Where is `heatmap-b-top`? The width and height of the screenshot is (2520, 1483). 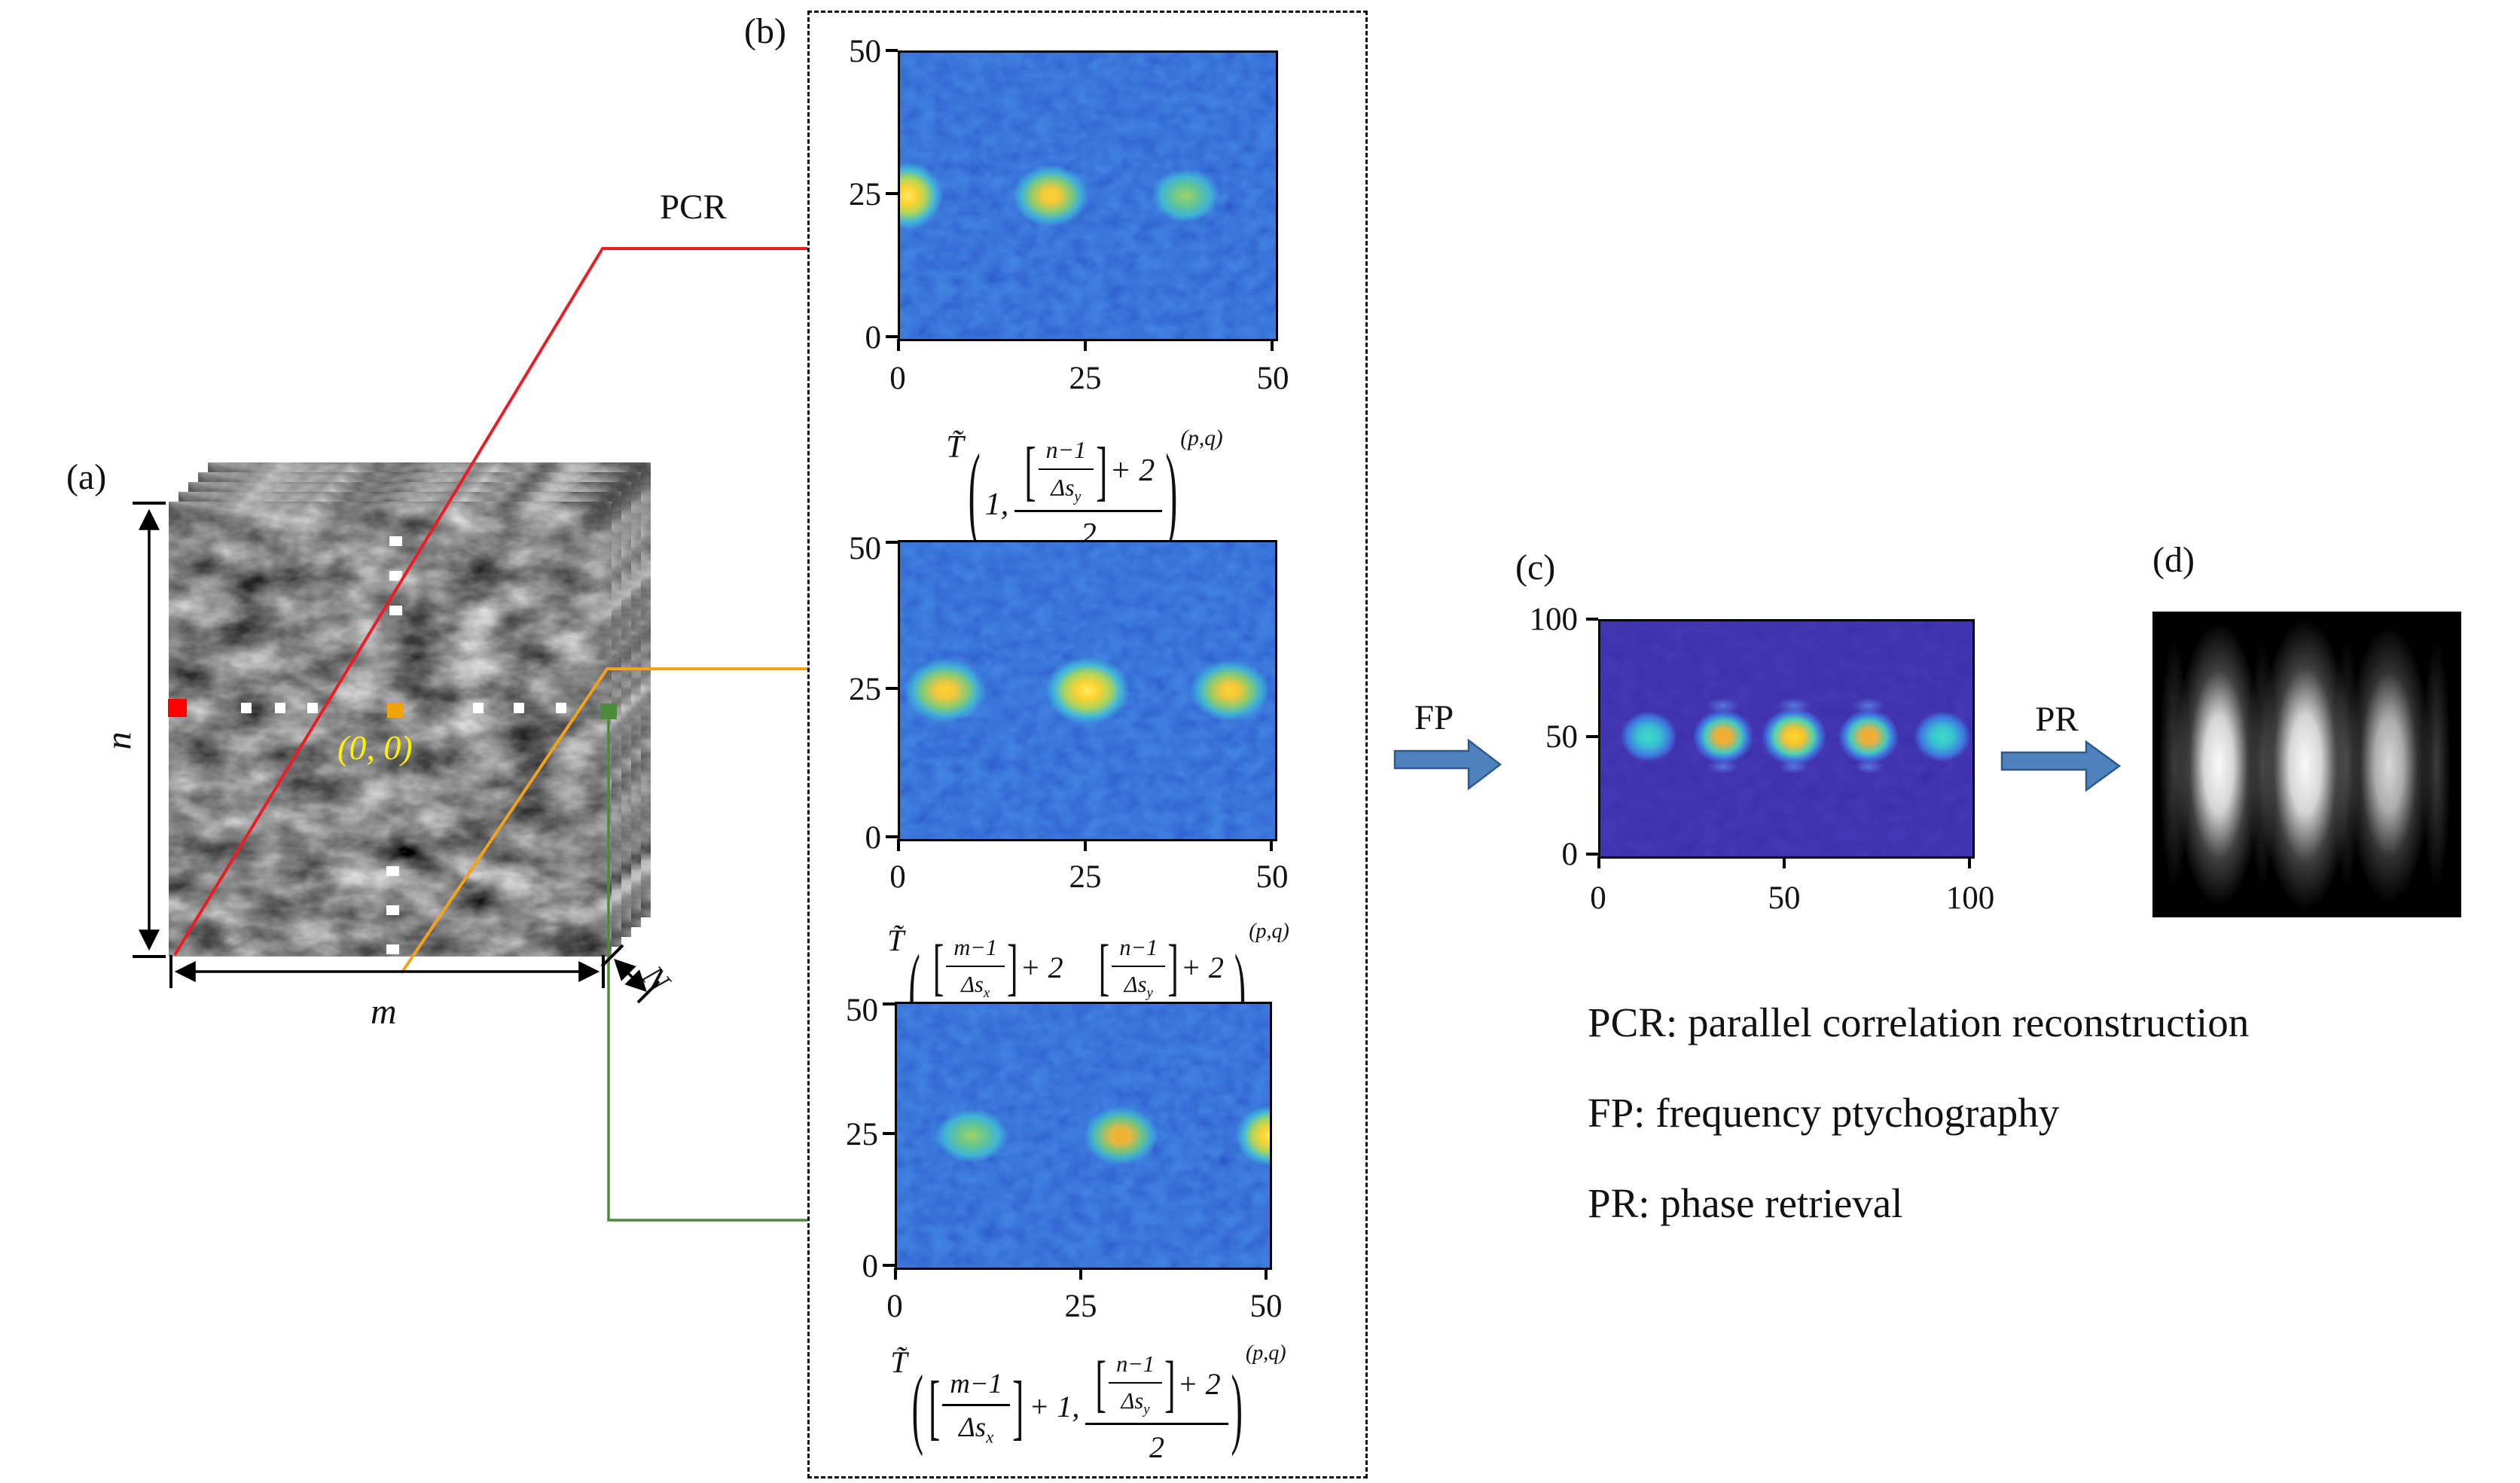 heatmap-b-top is located at coordinates (1088, 195).